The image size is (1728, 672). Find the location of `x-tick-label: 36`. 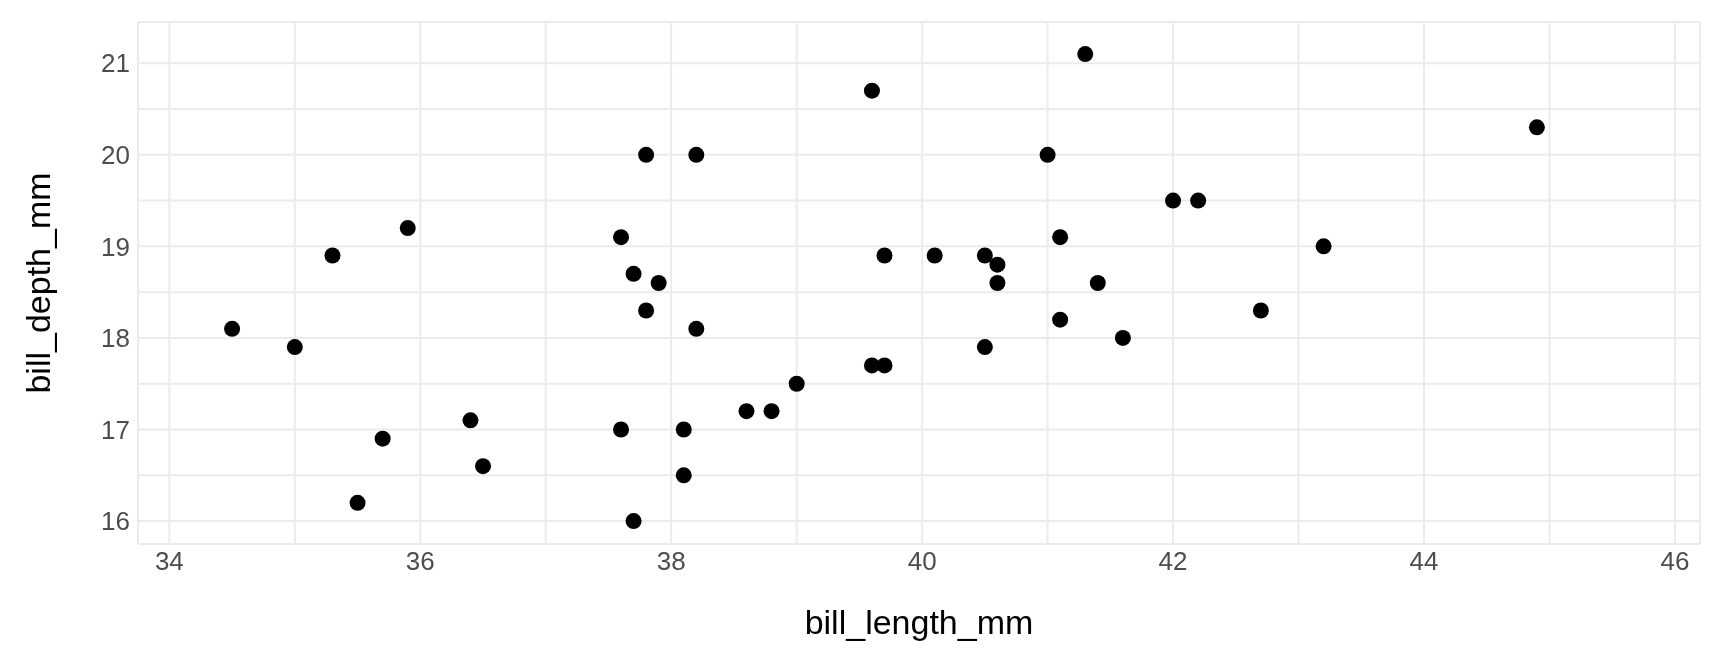

x-tick-label: 36 is located at coordinates (420, 561).